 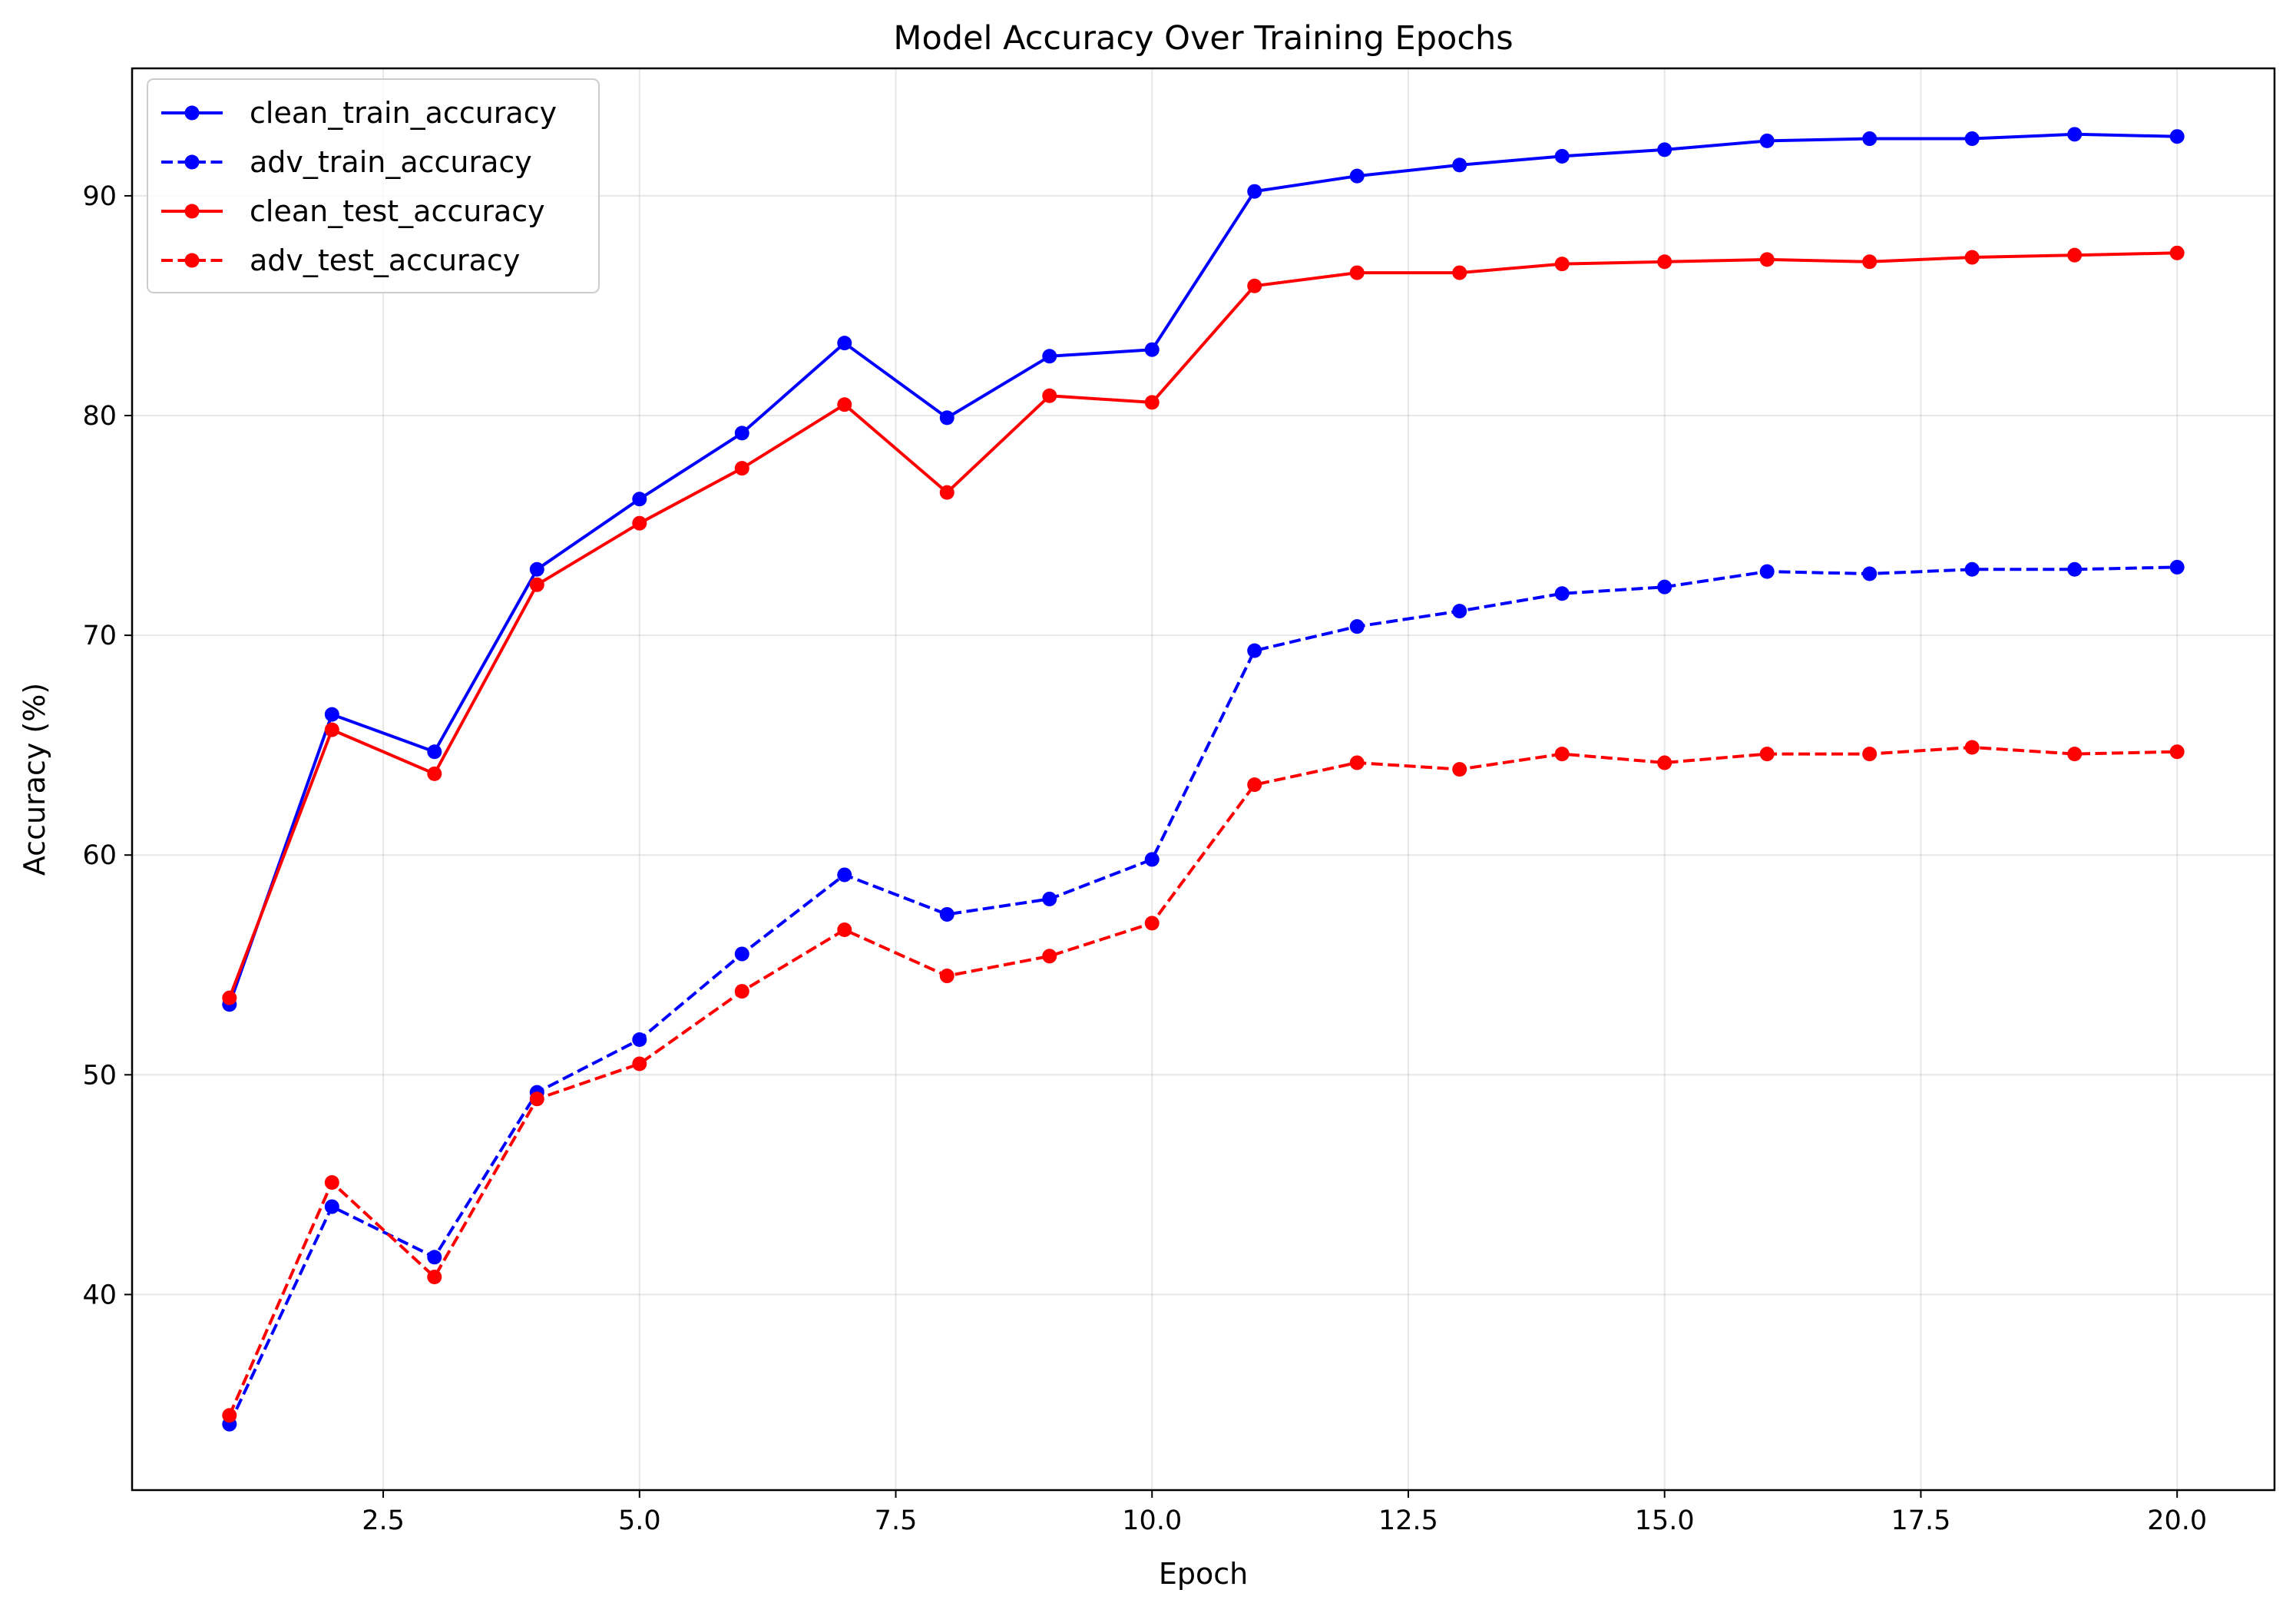 I want to click on legend-label: adv_train_accuracy, so click(x=391, y=162).